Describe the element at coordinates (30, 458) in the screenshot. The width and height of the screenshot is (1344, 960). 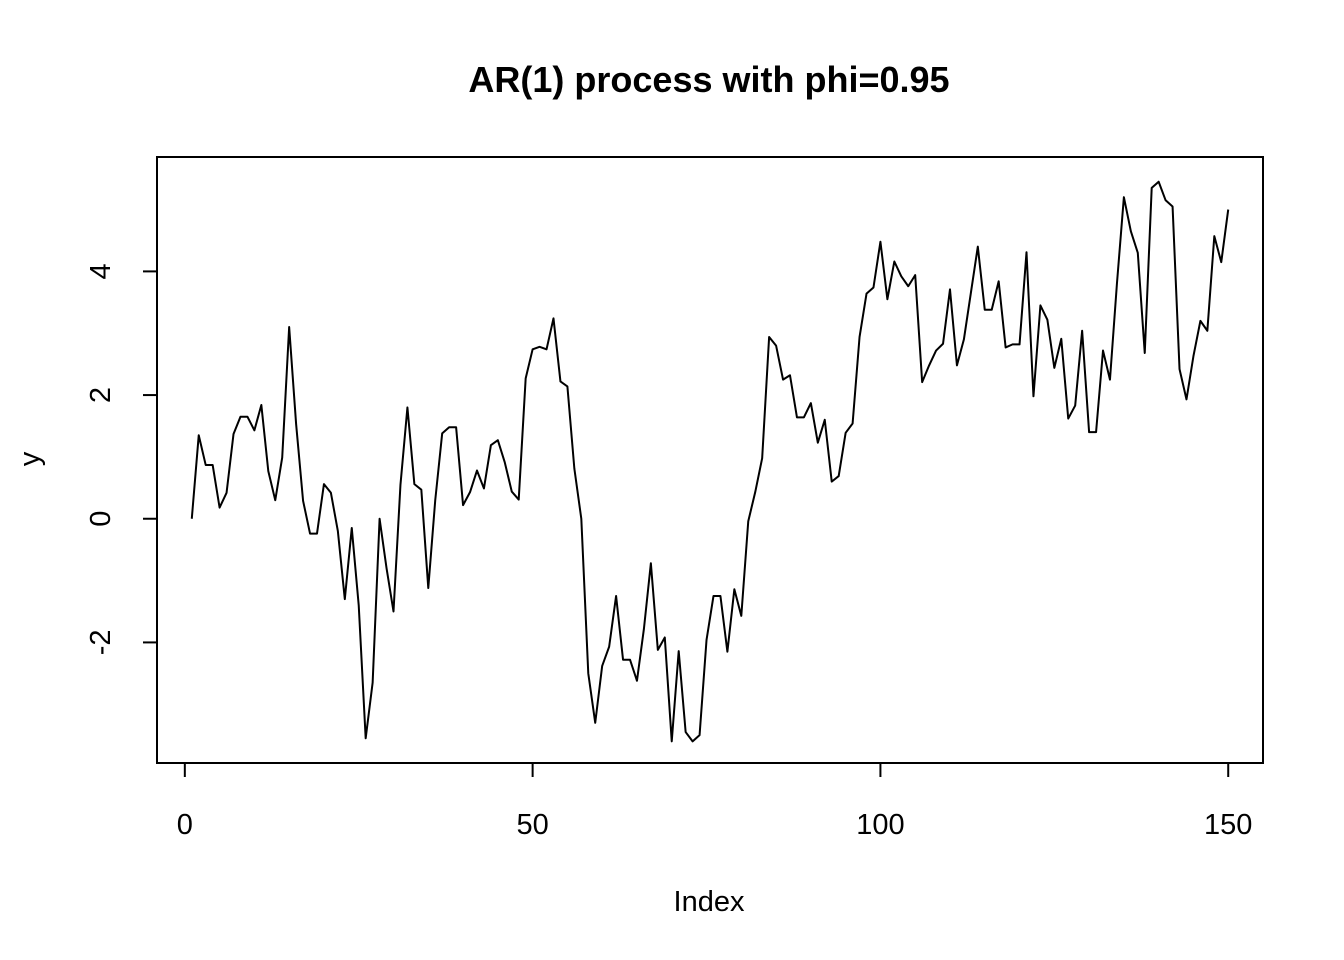
I see `y-axis-label: y` at that location.